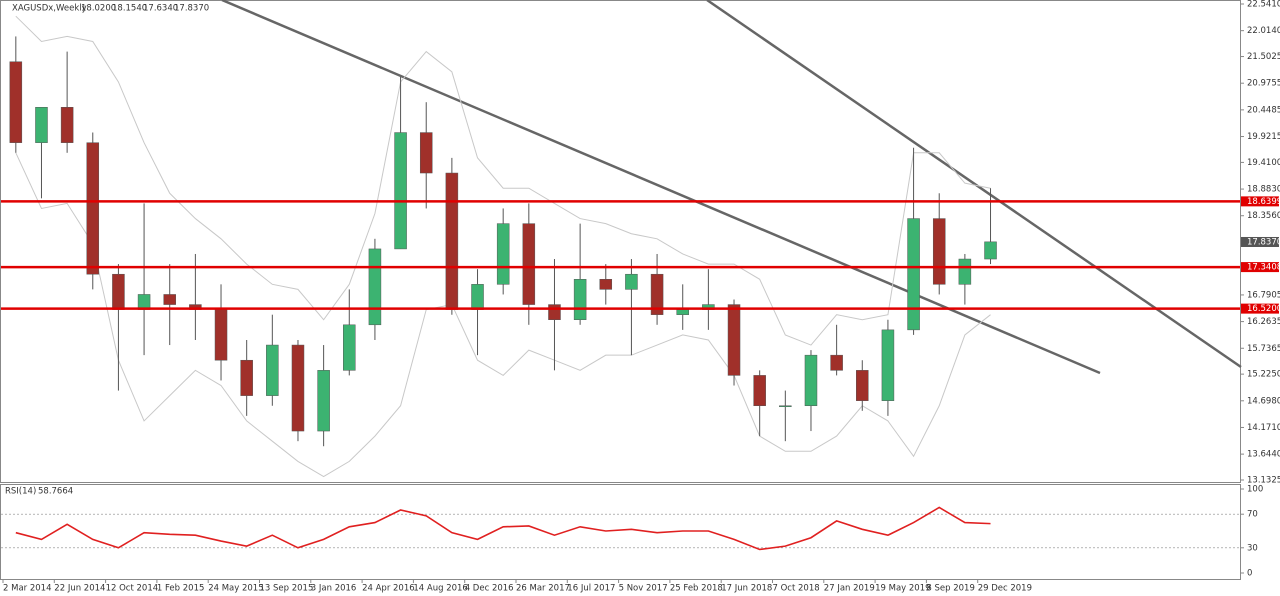 The height and width of the screenshot is (596, 1280). I want to click on header-low: 17.6340, so click(160, 9).